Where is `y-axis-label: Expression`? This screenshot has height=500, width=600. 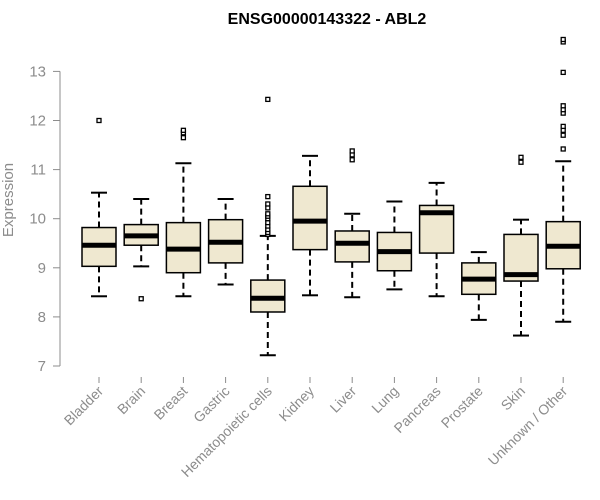
y-axis-label: Expression is located at coordinates (8, 200).